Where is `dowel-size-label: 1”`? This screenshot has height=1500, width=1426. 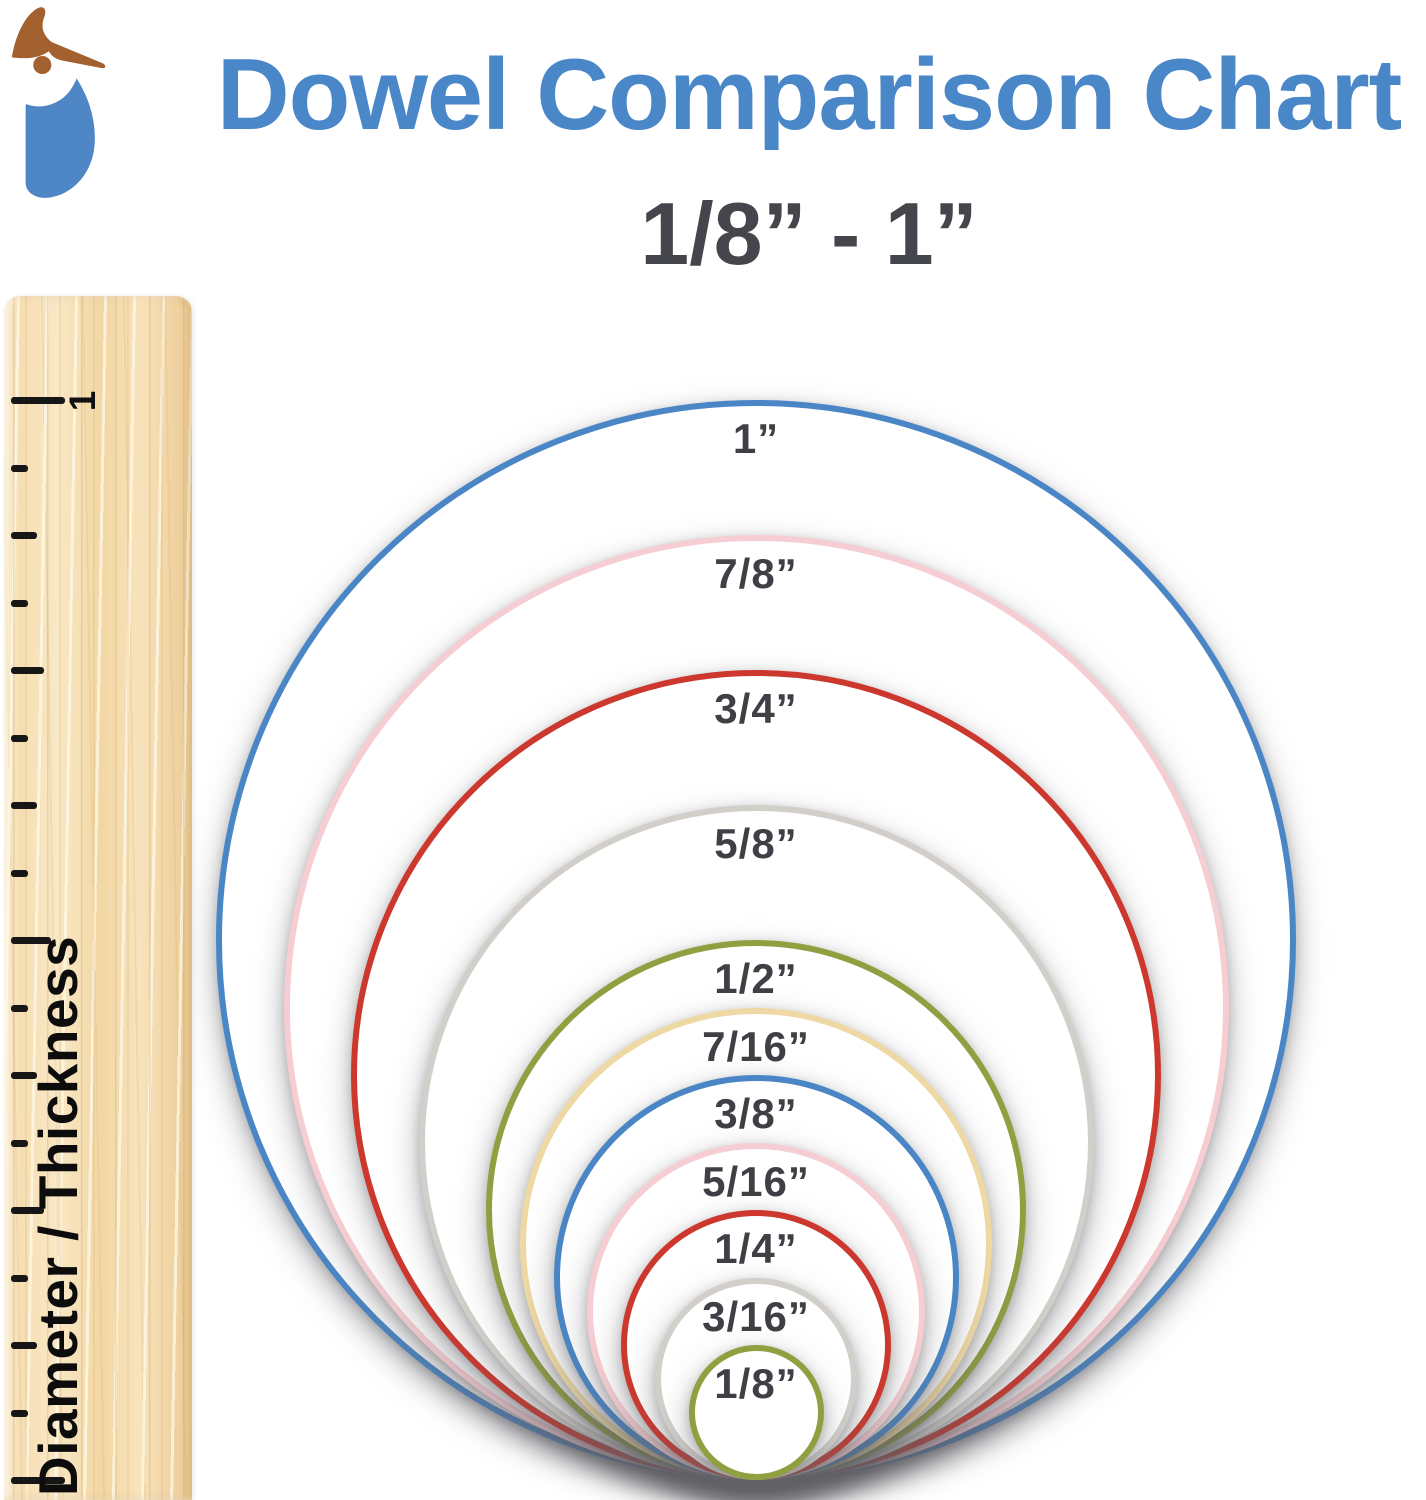
dowel-size-label: 1” is located at coordinates (756, 438).